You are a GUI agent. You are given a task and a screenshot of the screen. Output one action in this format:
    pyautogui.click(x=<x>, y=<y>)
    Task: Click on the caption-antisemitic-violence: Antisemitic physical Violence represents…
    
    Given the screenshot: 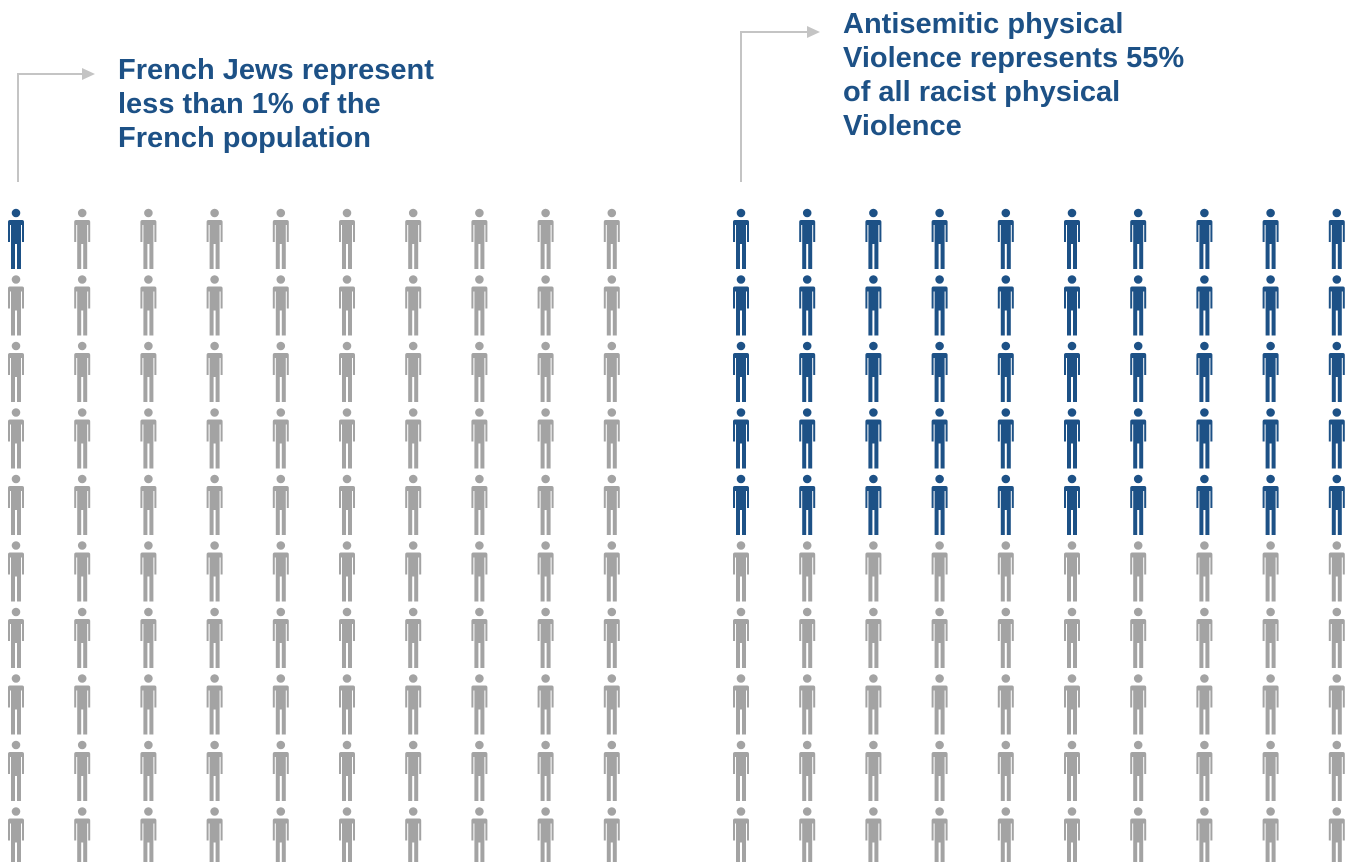 What is the action you would take?
    pyautogui.click(x=1014, y=75)
    